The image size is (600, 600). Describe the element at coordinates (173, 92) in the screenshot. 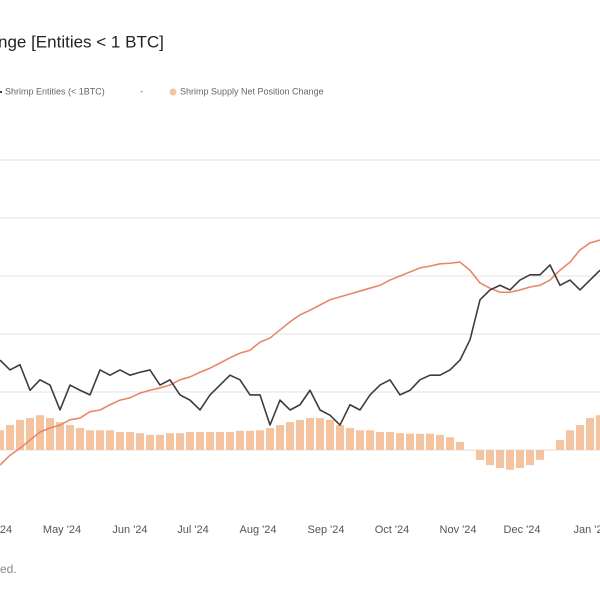

I see `legend-marker` at that location.